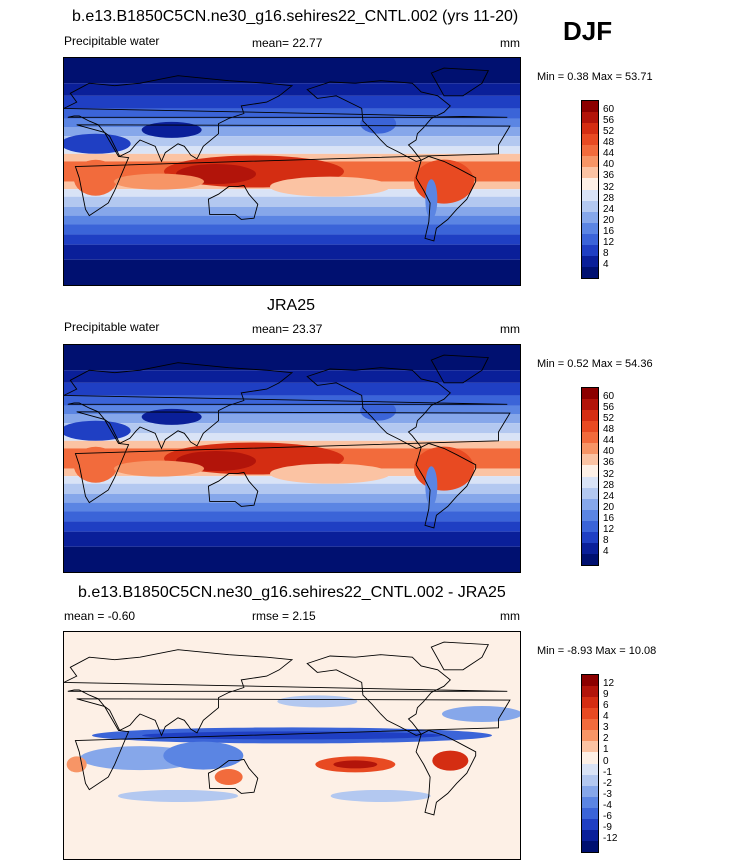 The height and width of the screenshot is (865, 732). I want to click on panel-3-colorbar, so click(590, 763).